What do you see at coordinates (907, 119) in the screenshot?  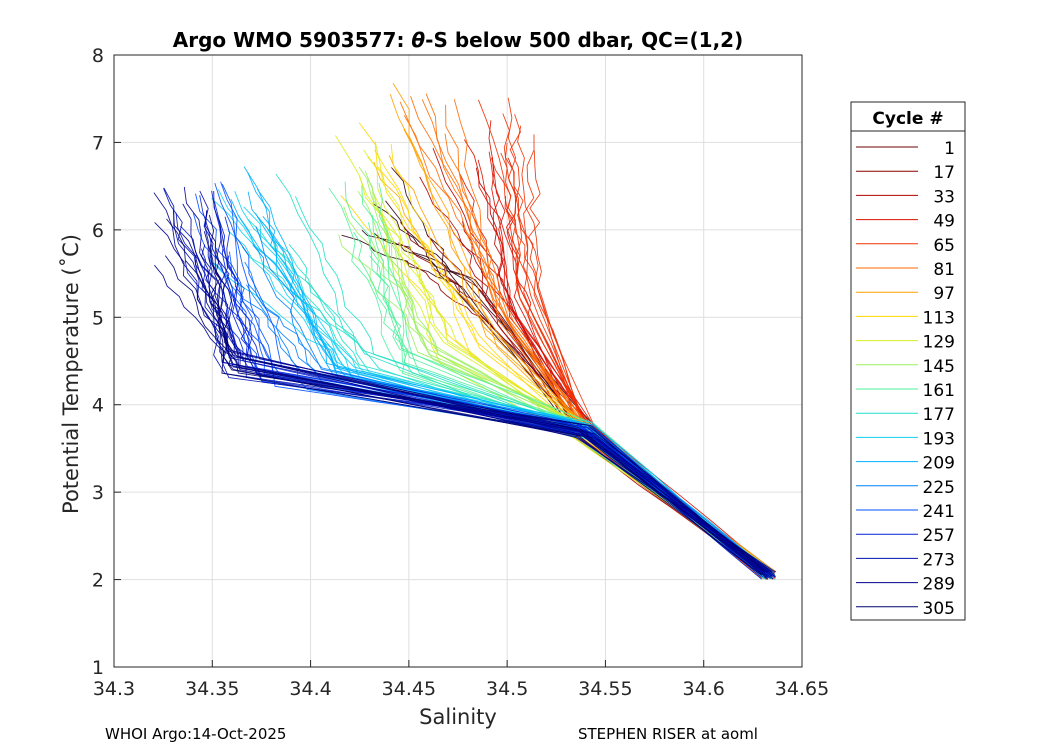 I see `legend-title: Cycle #` at bounding box center [907, 119].